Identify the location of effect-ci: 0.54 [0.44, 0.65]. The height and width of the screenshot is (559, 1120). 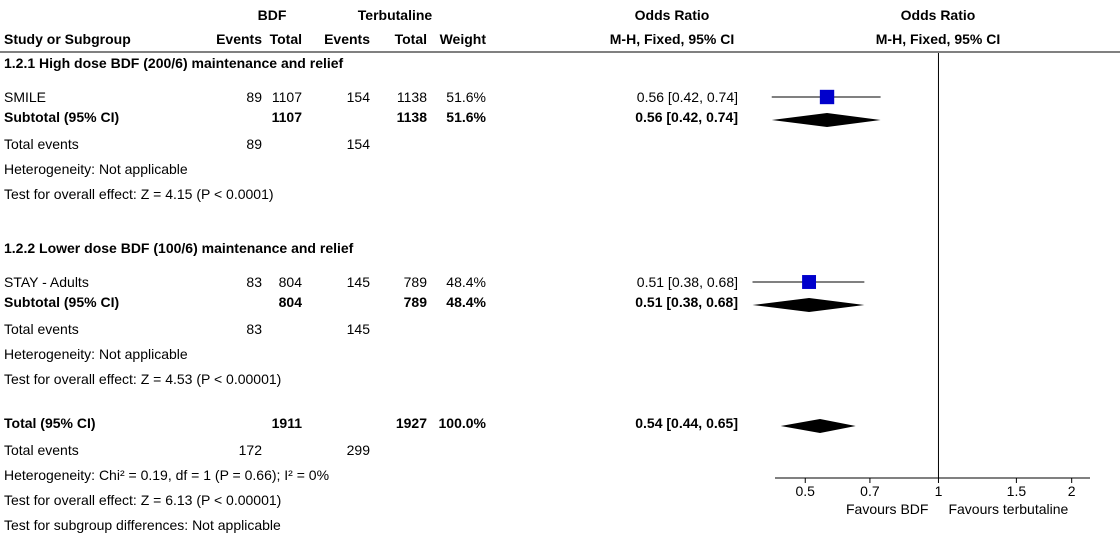
(686, 423).